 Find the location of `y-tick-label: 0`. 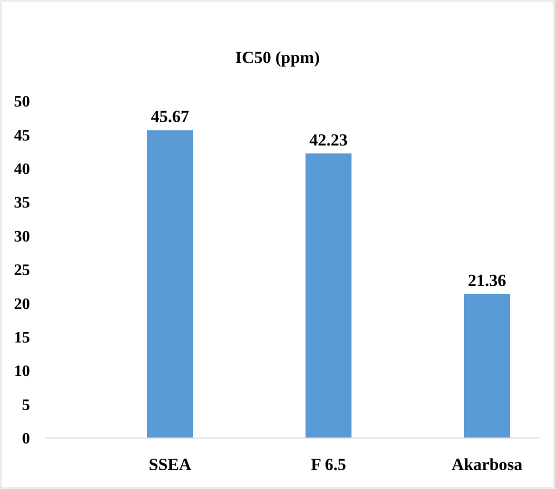

y-tick-label: 0 is located at coordinates (26, 439).